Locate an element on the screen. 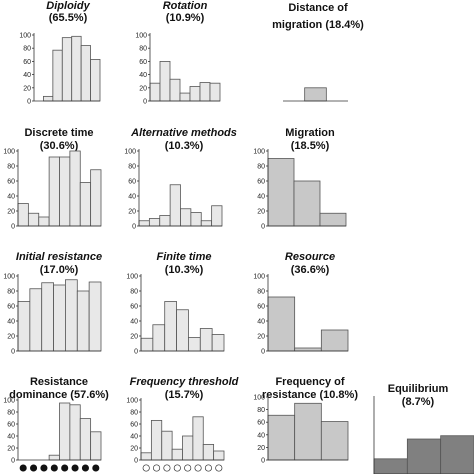  chart-title: Discrete time is located at coordinates (58, 133).